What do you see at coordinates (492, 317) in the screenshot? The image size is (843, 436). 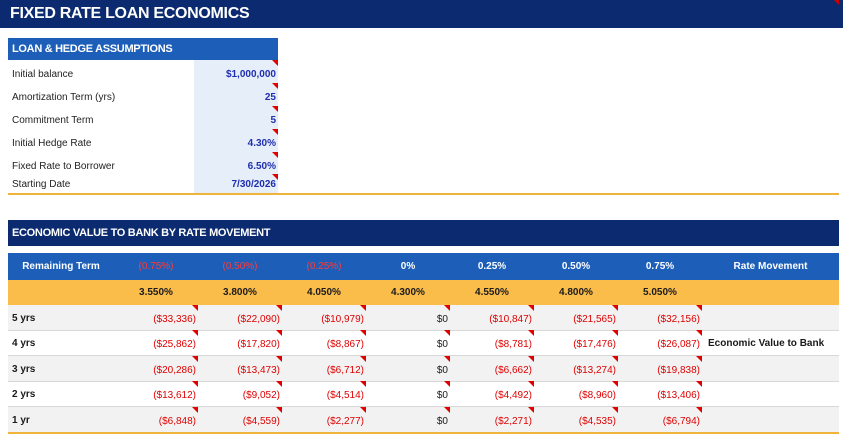 I see `table-cell: ($10,847)` at bounding box center [492, 317].